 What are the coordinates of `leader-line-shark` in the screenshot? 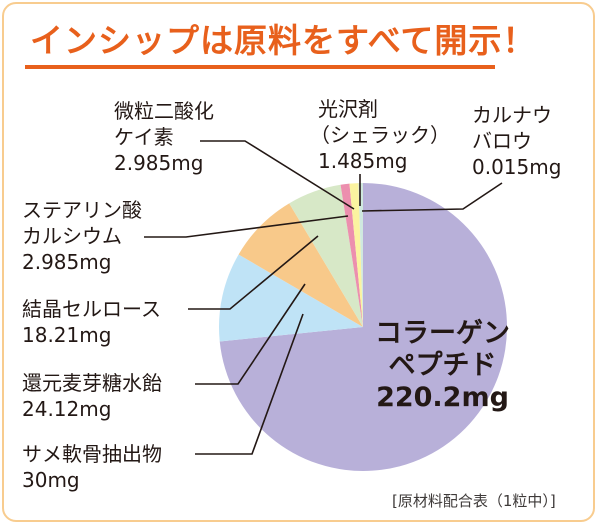 It's located at (249, 384).